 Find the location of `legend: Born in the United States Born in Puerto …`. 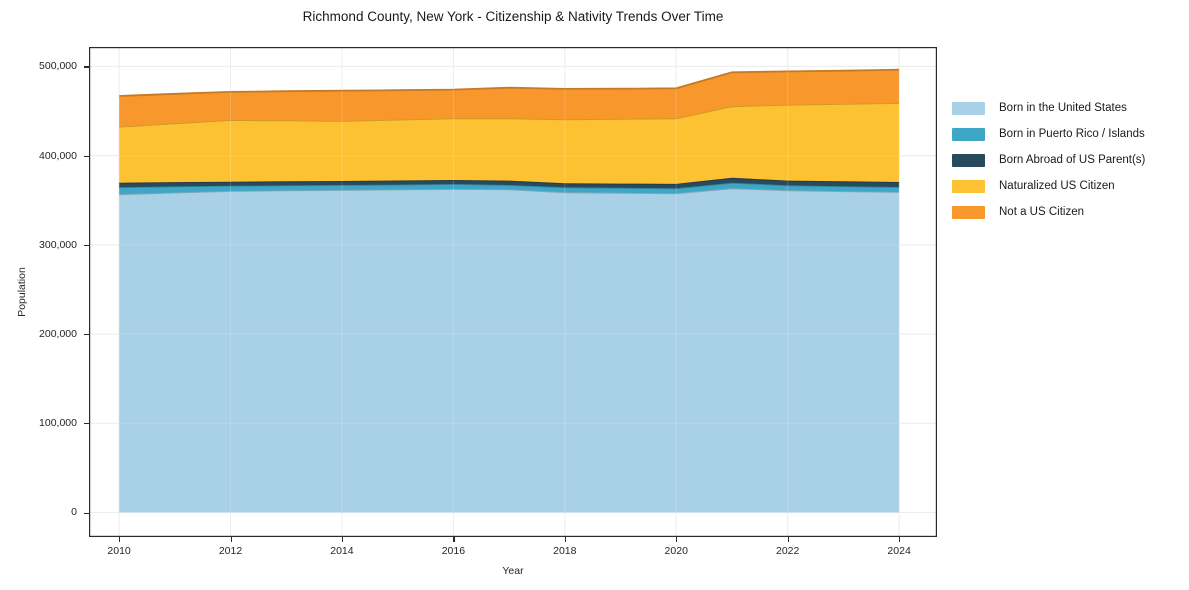

legend: Born in the United States Born in Puerto … is located at coordinates (1048, 160).